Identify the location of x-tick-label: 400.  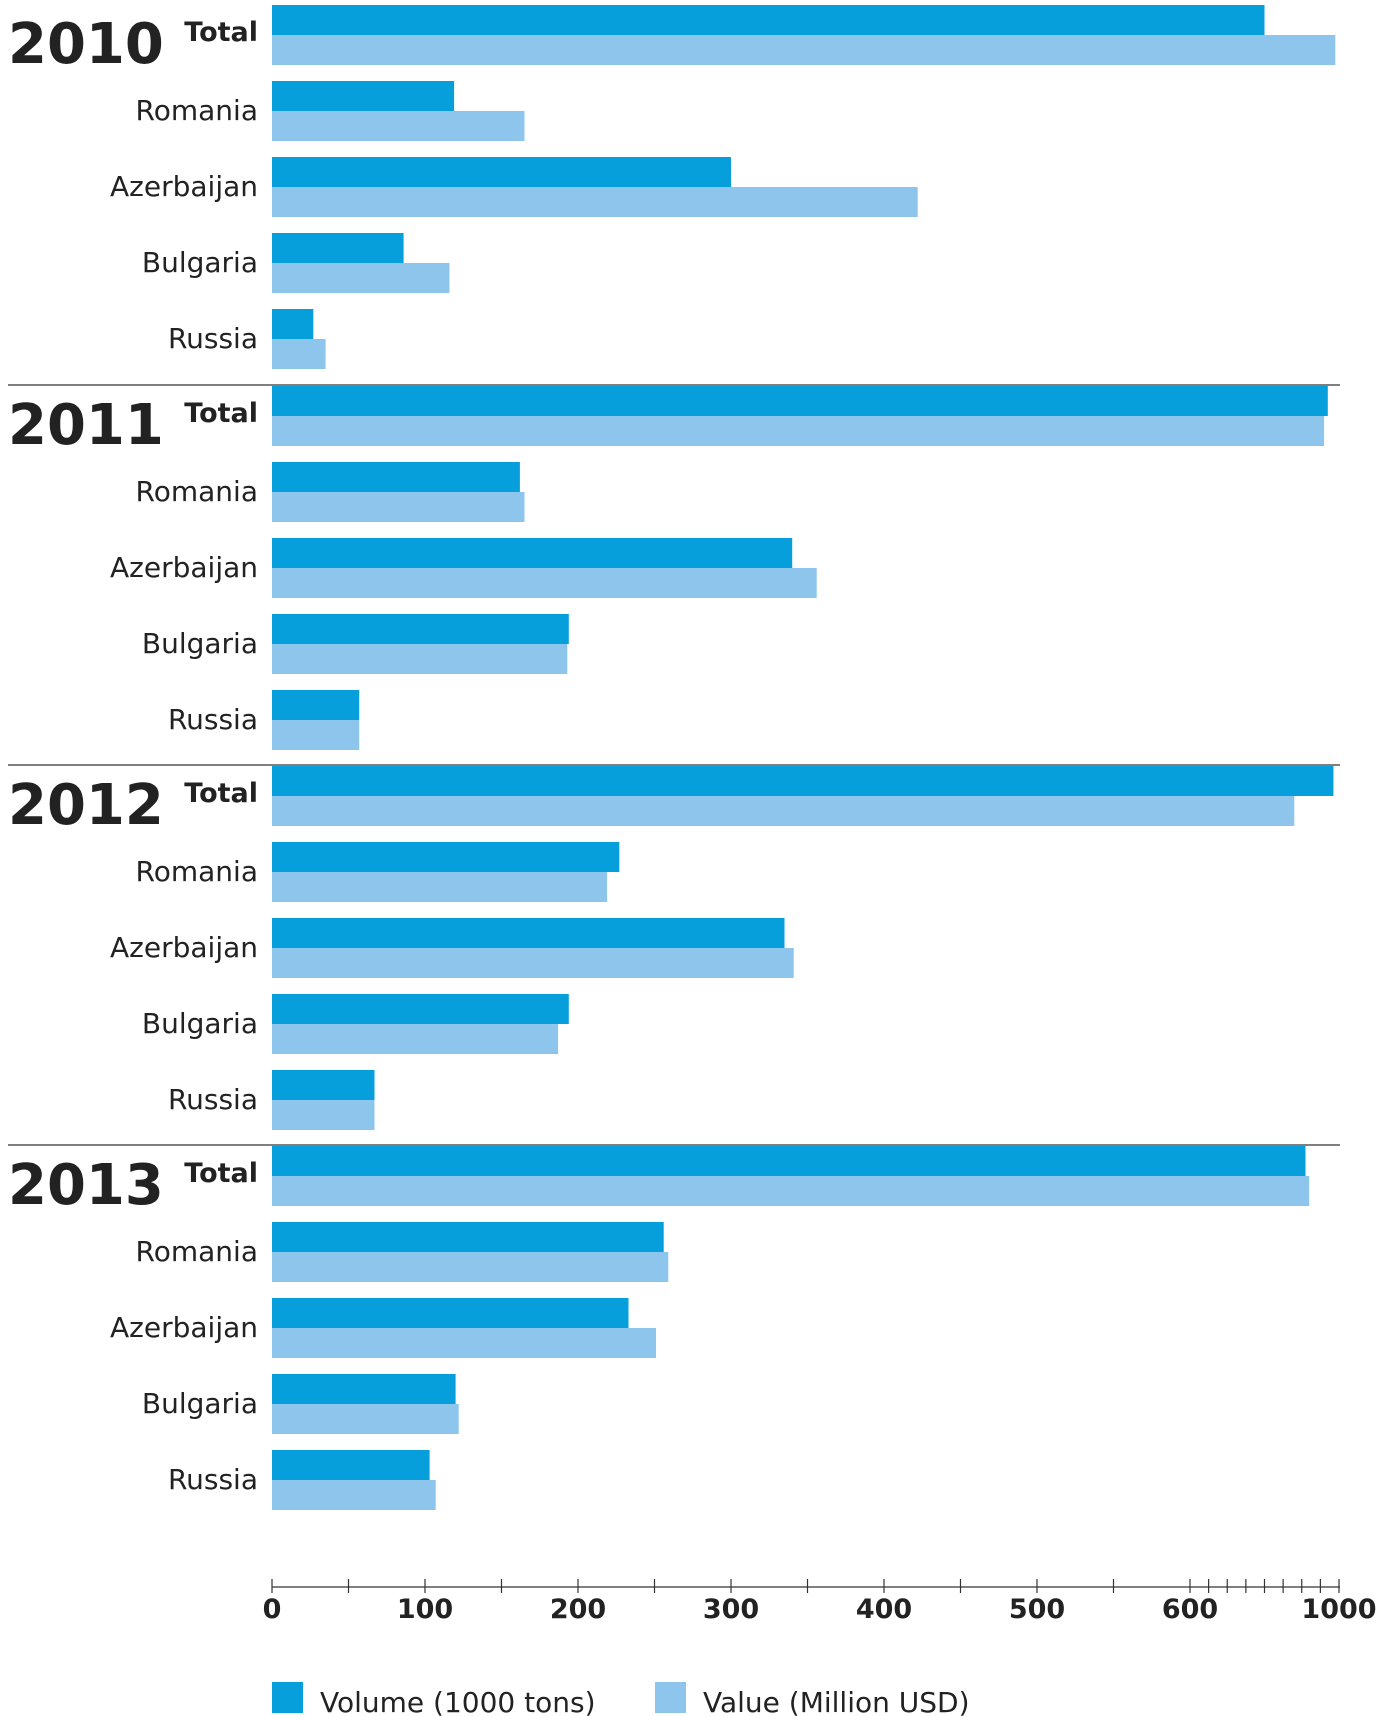
(884, 1609).